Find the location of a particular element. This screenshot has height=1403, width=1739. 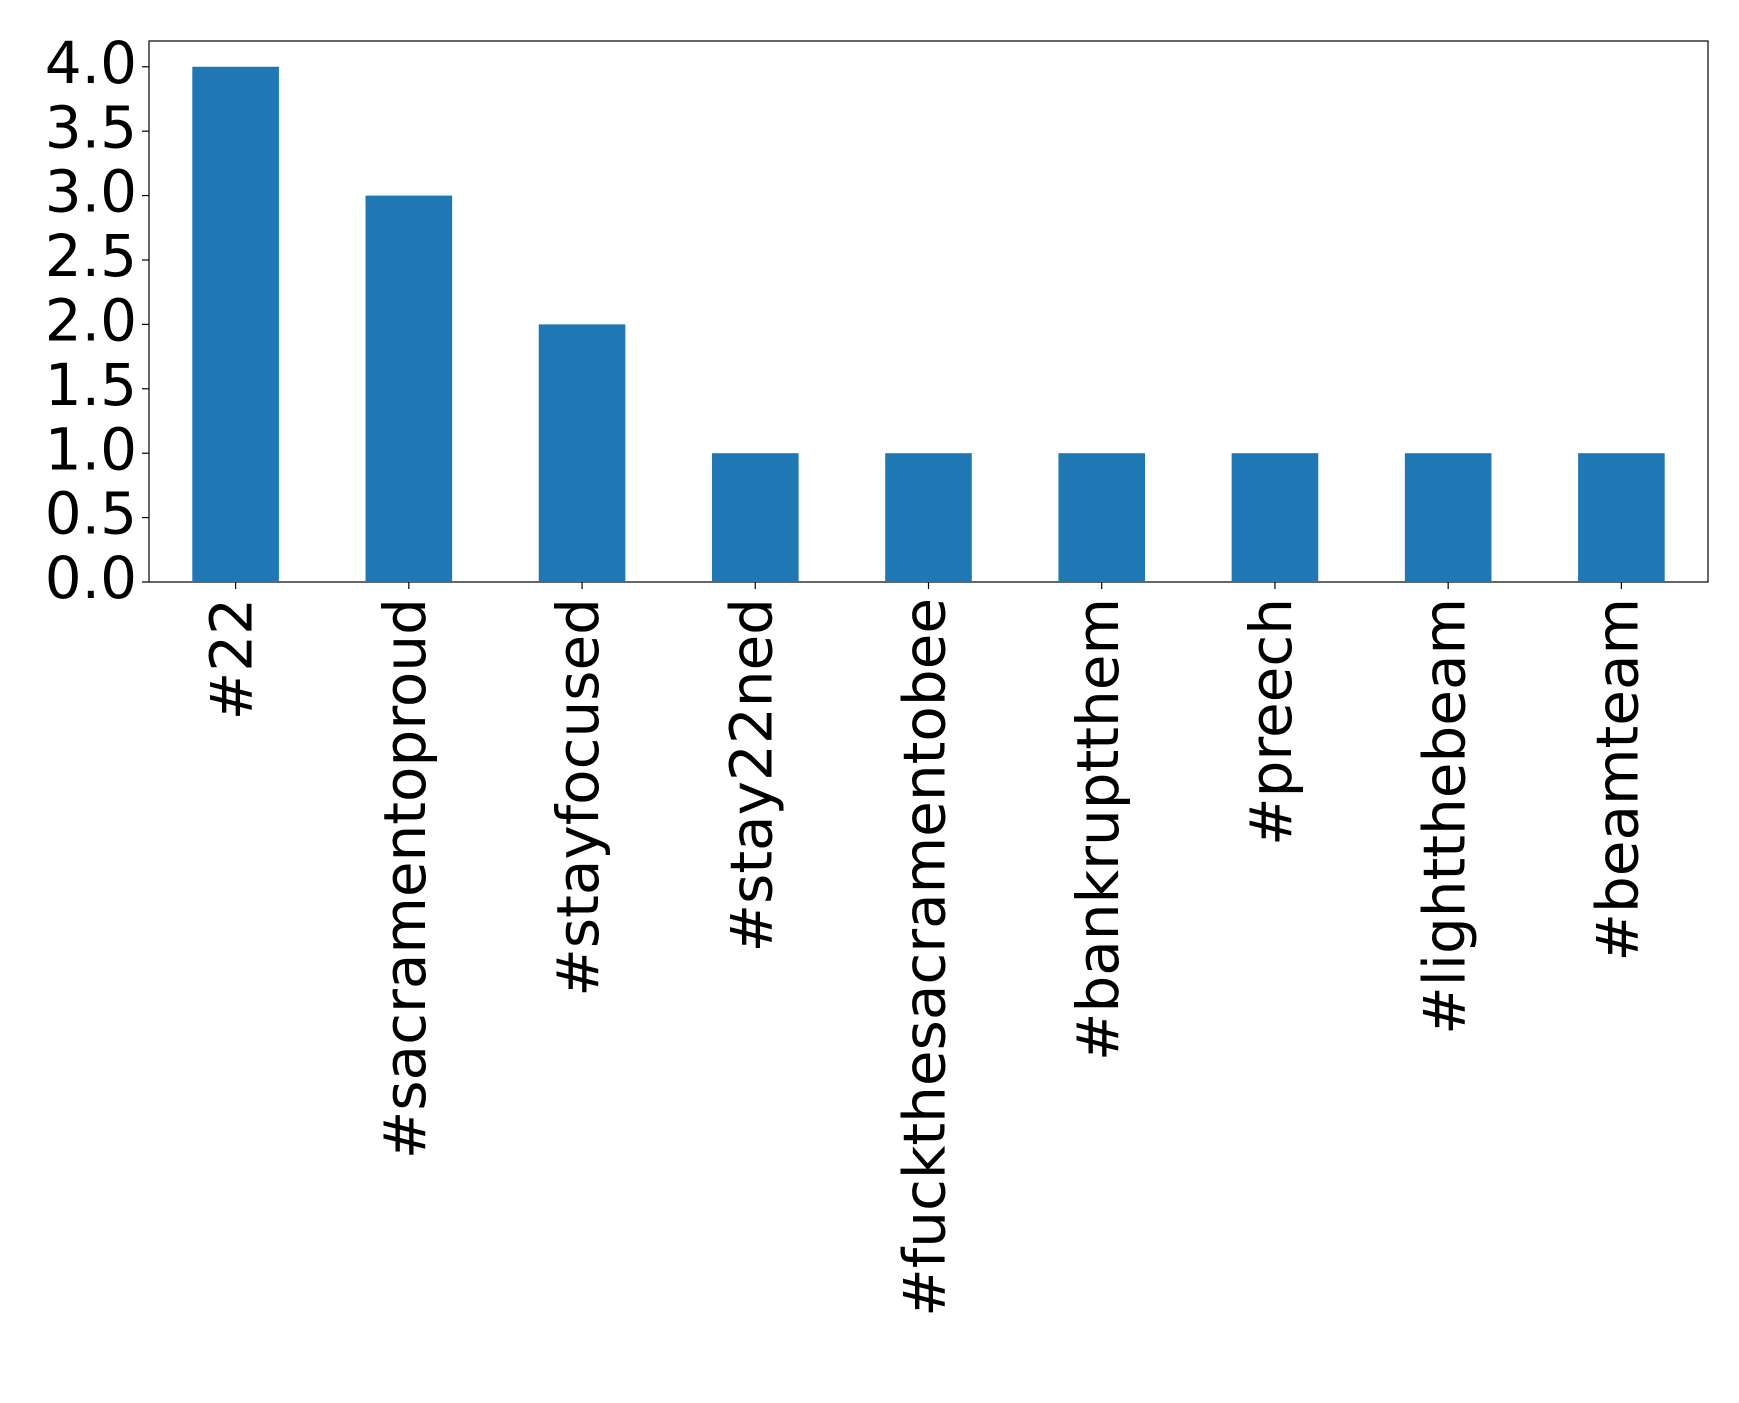

x-tick-label: #22 is located at coordinates (232, 659).